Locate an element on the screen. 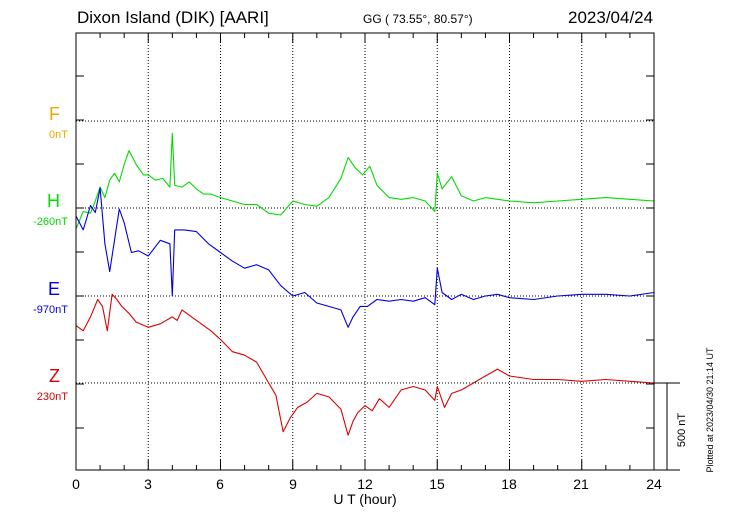  x-tick-label: 3 is located at coordinates (148, 484).